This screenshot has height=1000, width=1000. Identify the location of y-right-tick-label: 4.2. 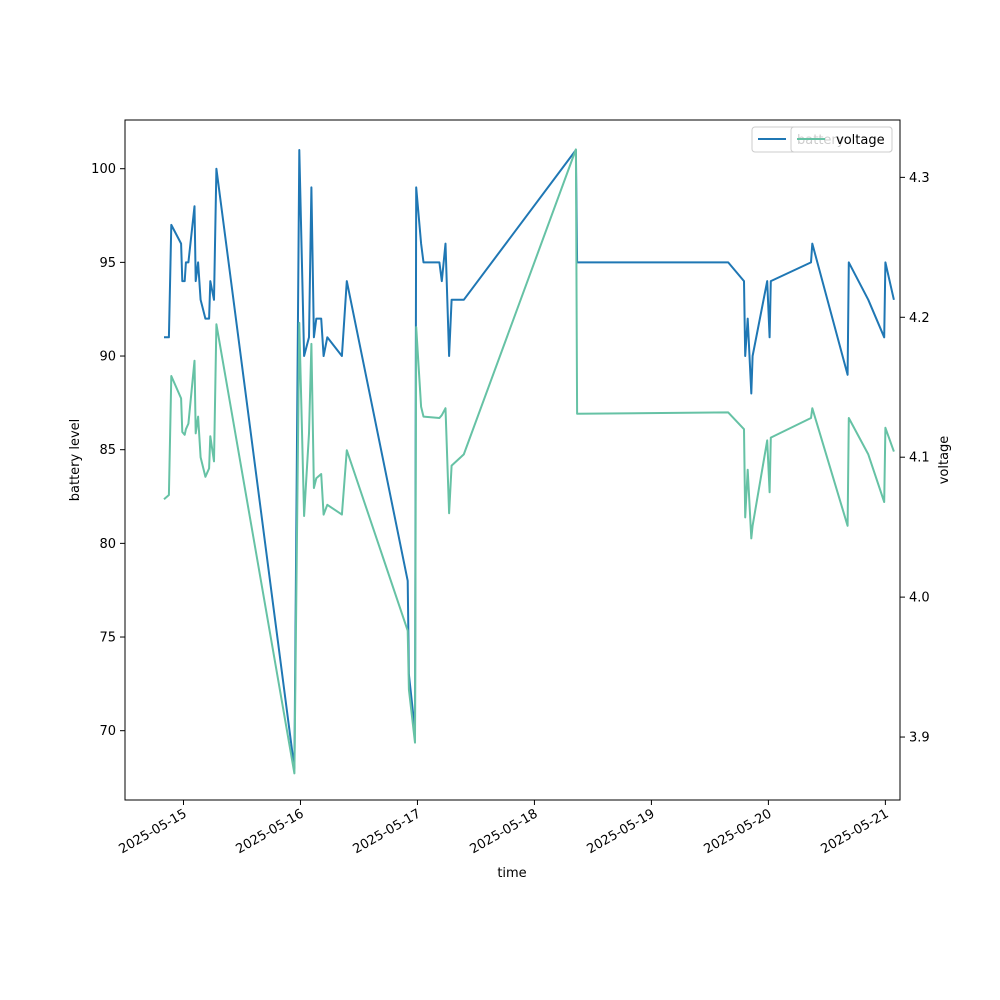
(919, 318).